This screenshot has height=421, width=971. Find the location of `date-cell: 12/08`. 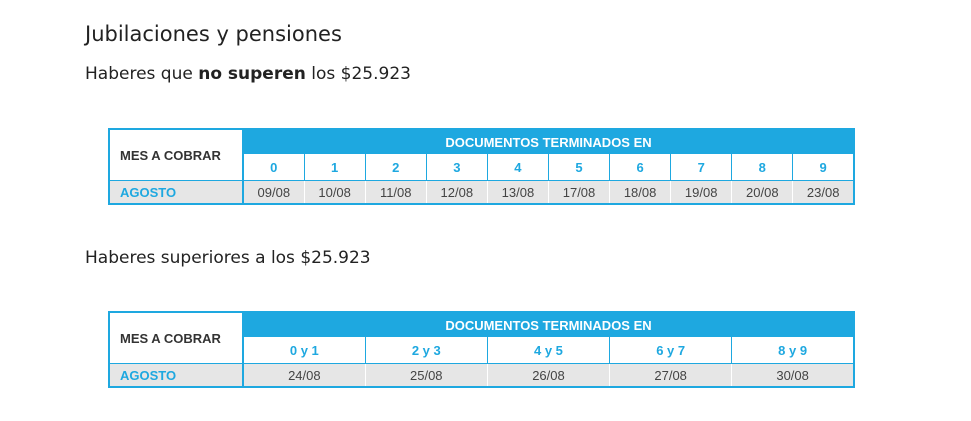

date-cell: 12/08 is located at coordinates (456, 192).